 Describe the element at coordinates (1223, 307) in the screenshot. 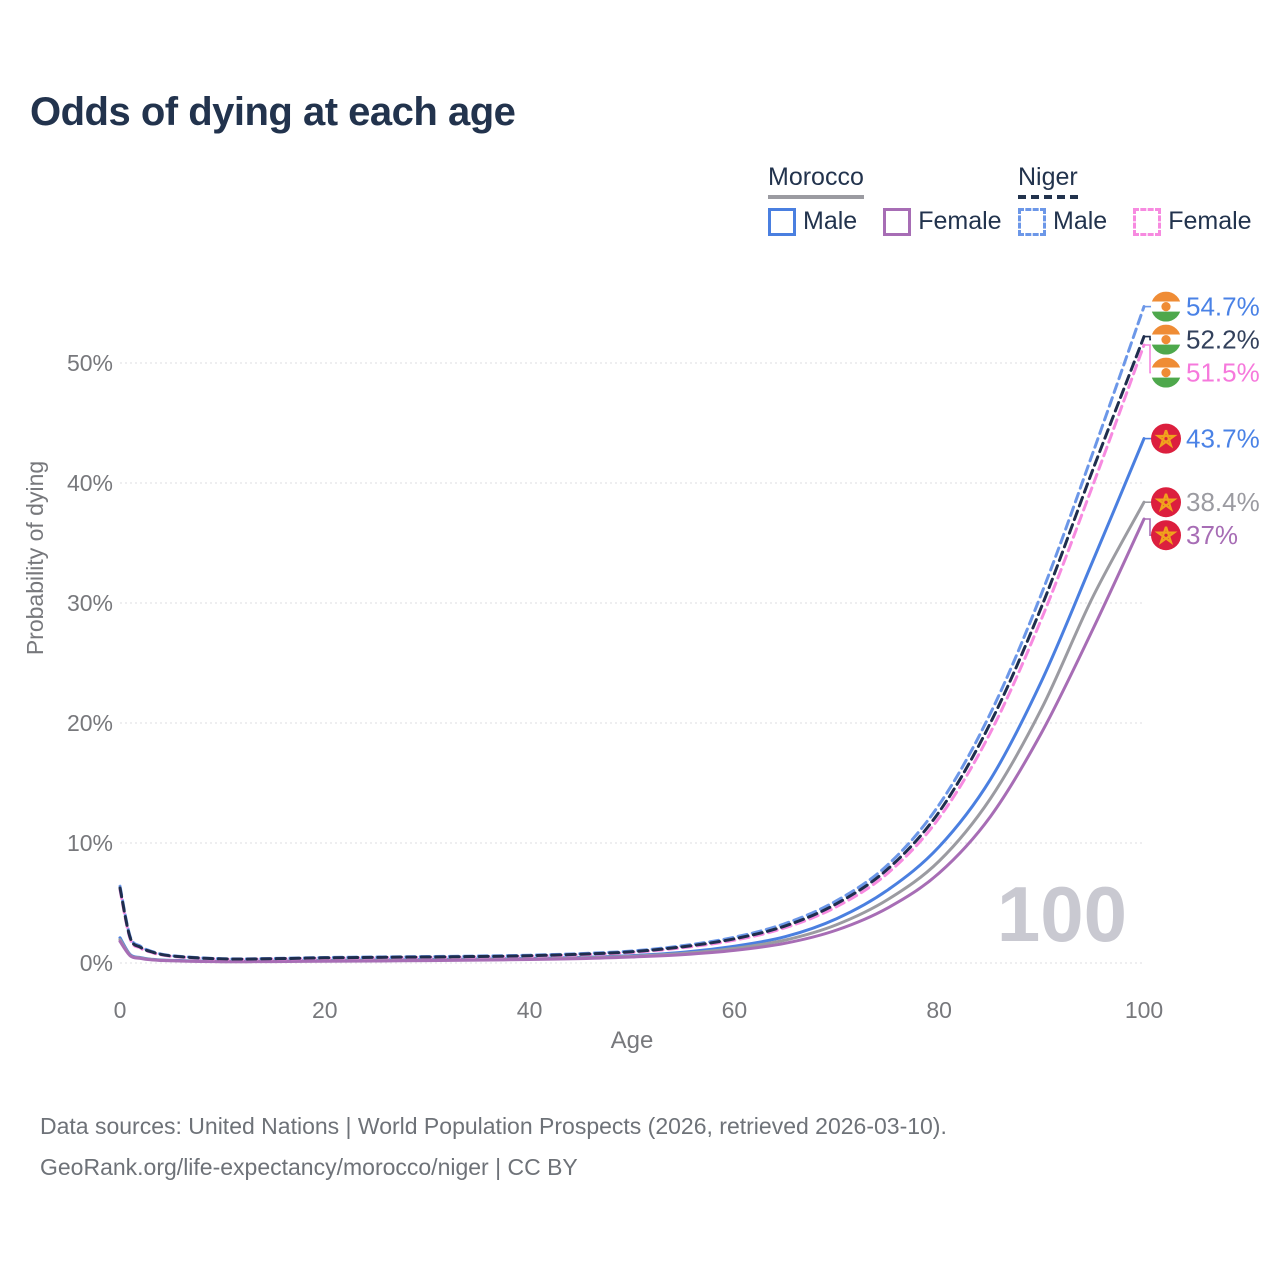

I see `end-label-value-niger-male: 54.7%` at that location.